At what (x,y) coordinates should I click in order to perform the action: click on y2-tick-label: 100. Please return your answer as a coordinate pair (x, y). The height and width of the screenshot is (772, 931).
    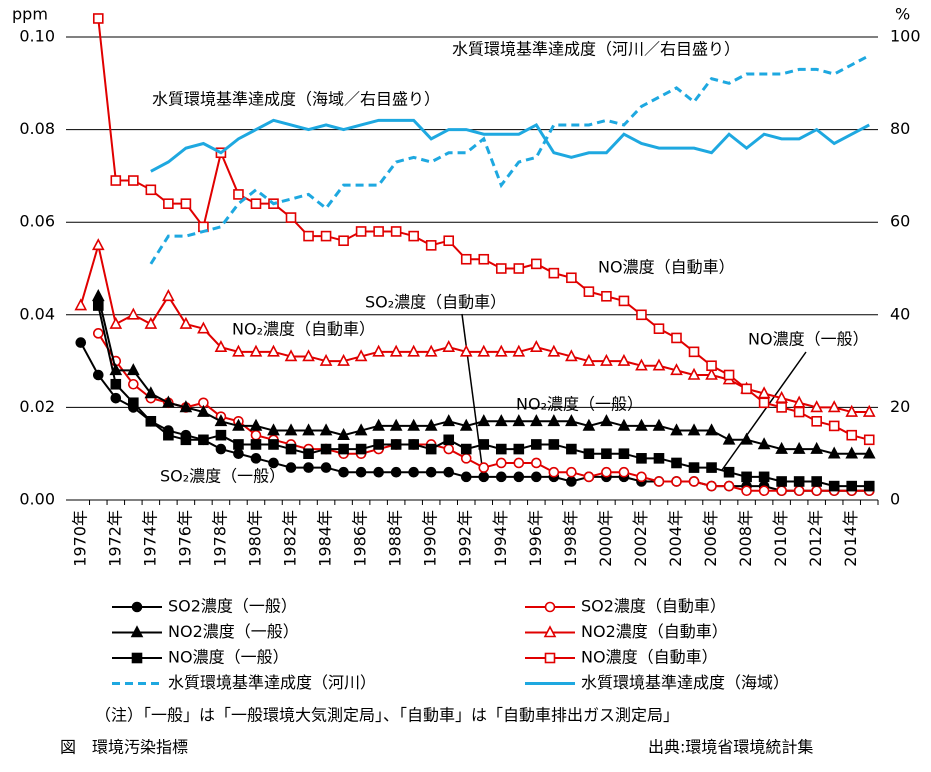
    Looking at the image, I should click on (905, 36).